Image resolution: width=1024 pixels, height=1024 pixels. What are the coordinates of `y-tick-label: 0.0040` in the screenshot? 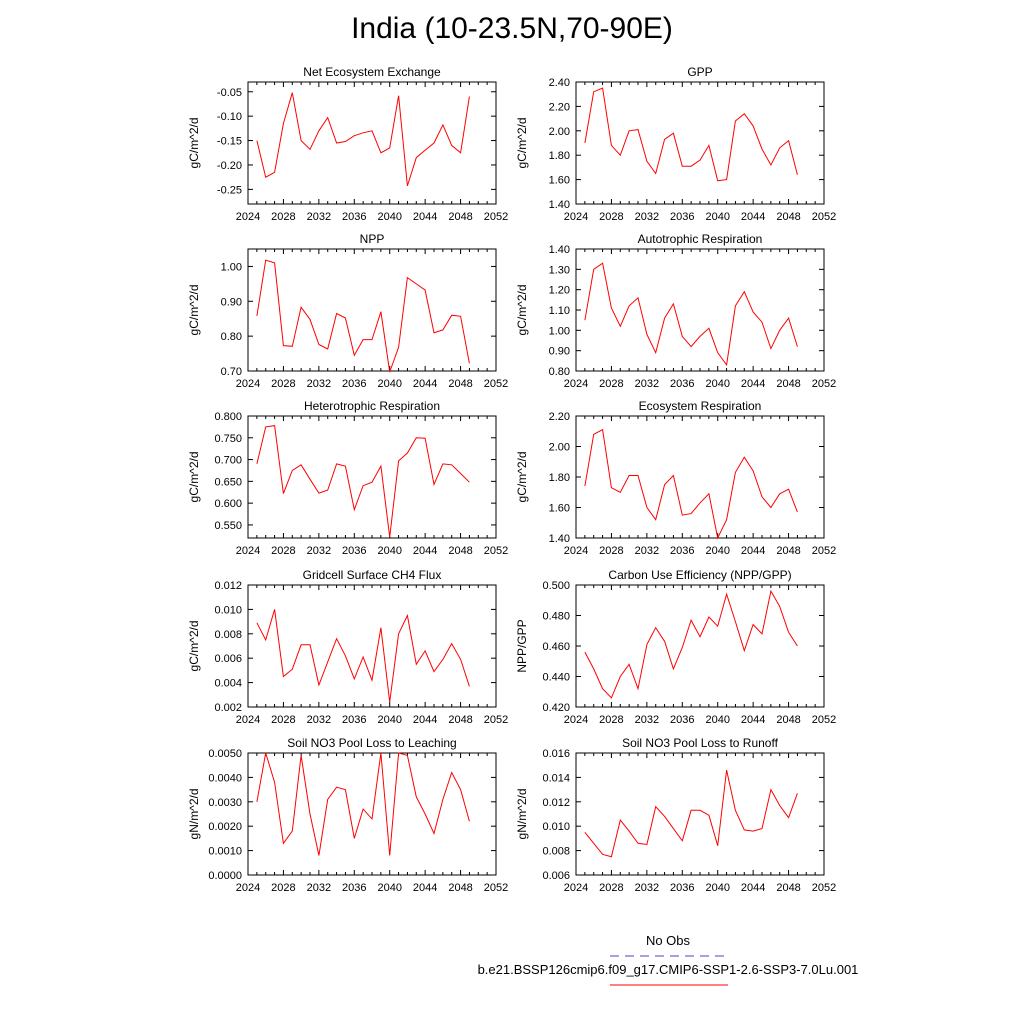 It's located at (225, 778).